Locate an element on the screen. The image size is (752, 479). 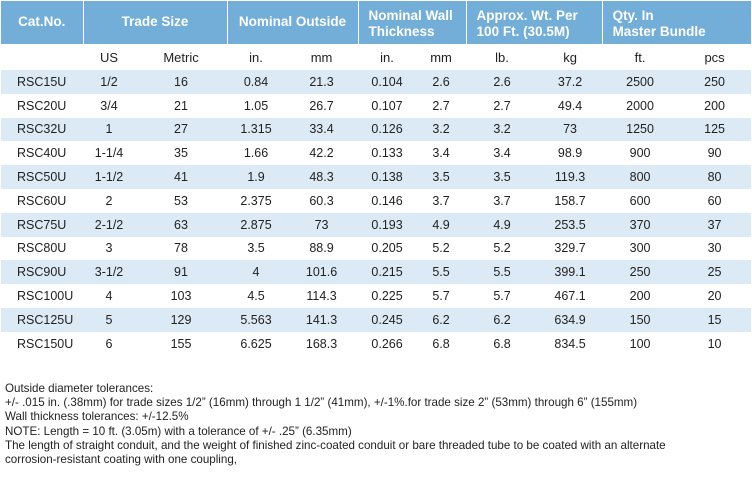
cell-trade-size-metric: 155 is located at coordinates (181, 343).